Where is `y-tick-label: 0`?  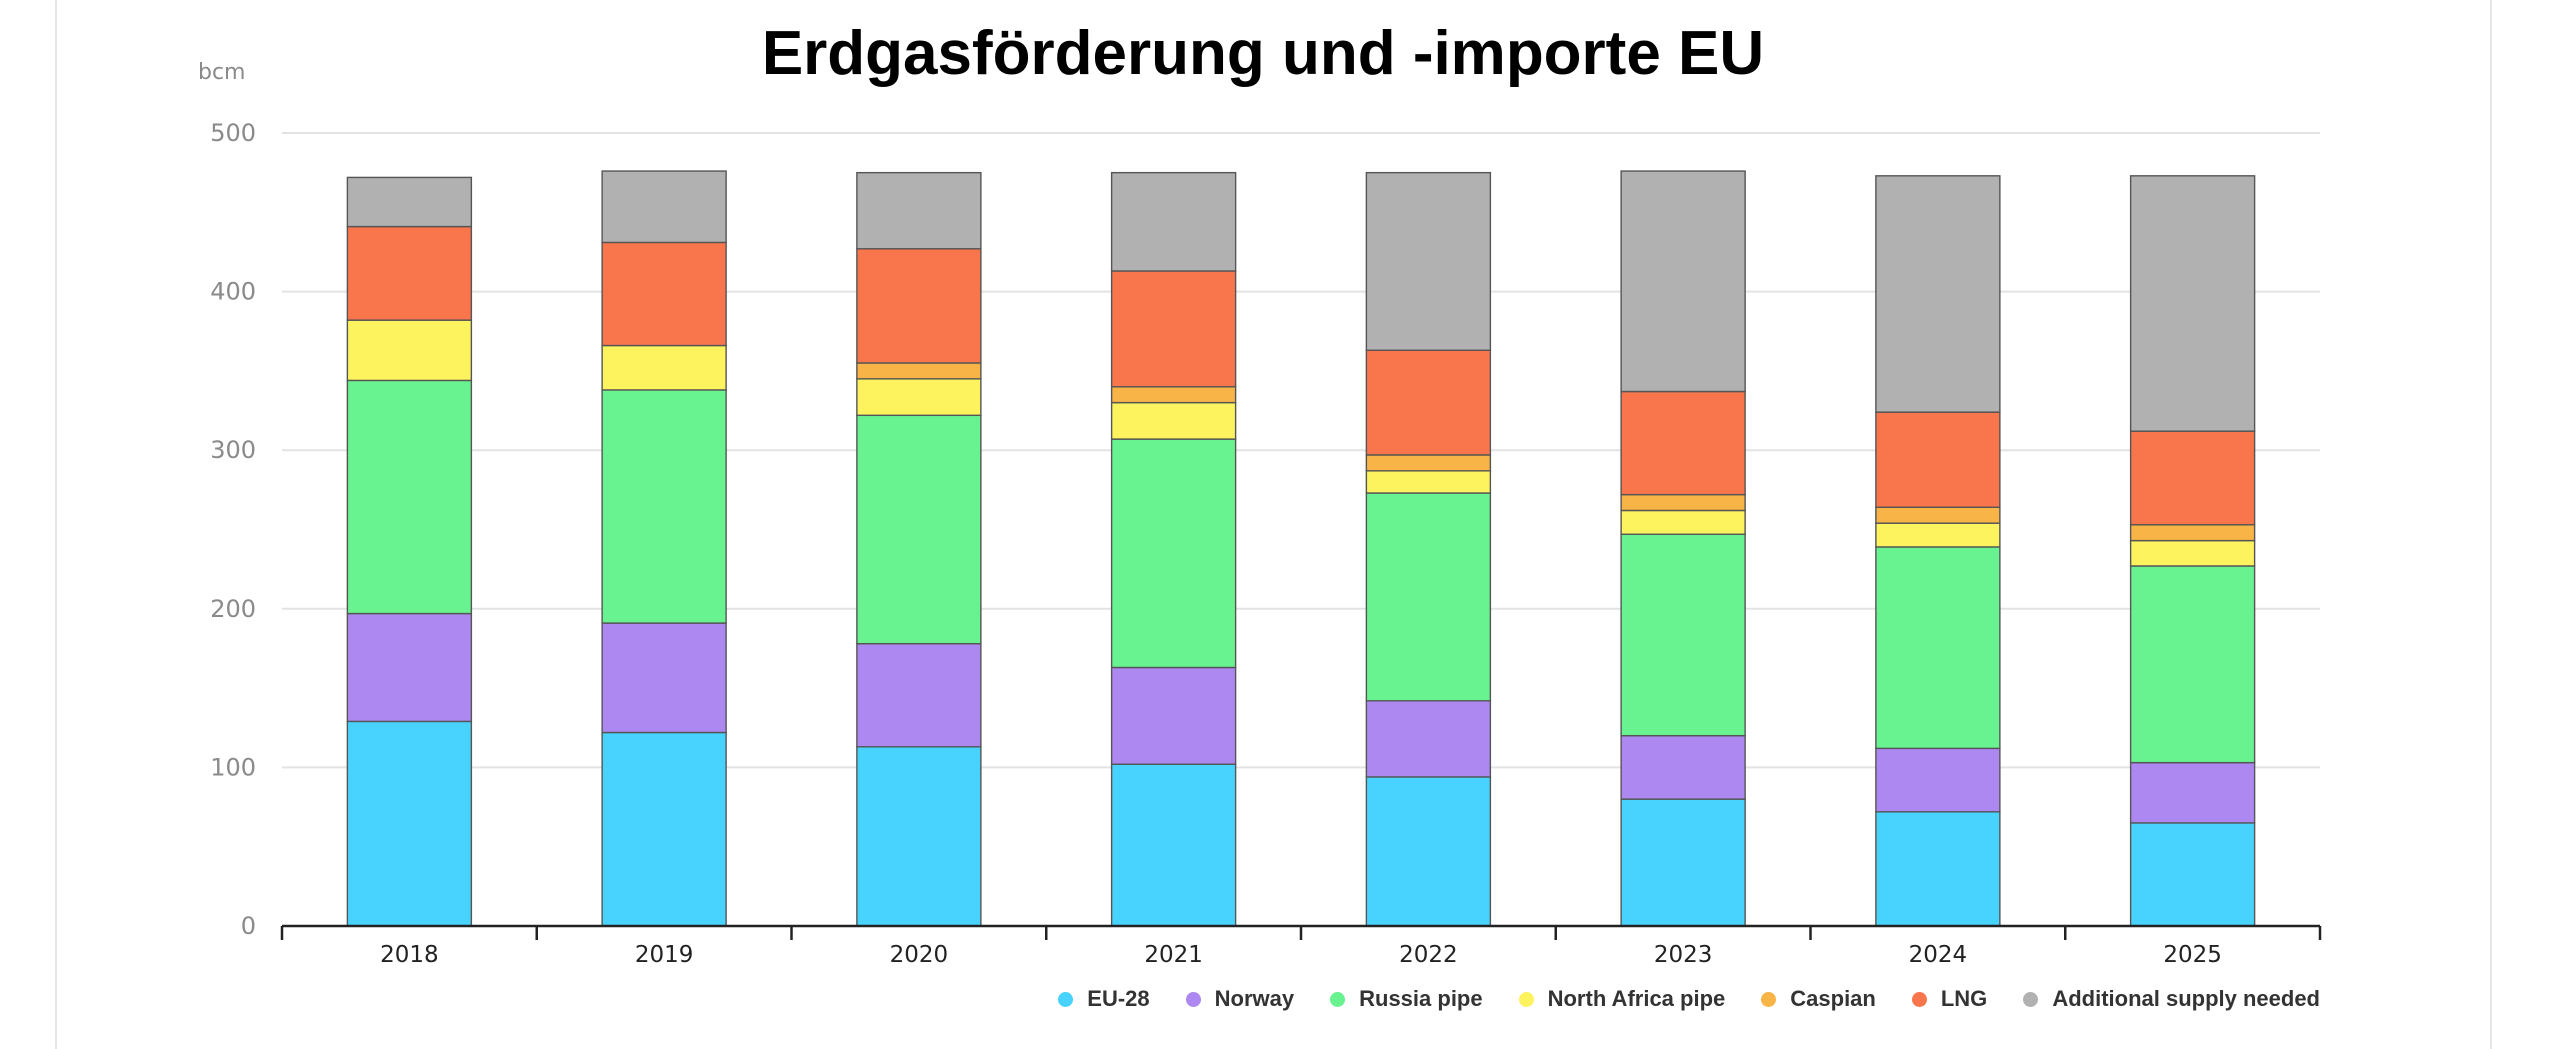 y-tick-label: 0 is located at coordinates (248, 926).